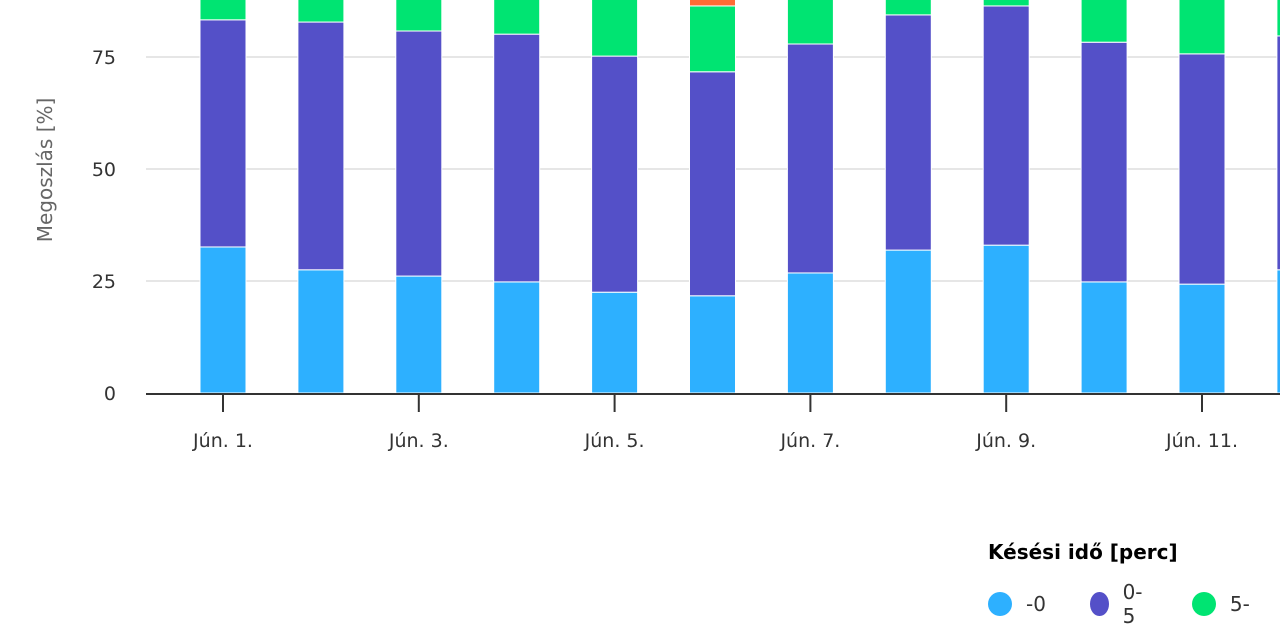  I want to click on legend-label: 0-5, so click(1132, 604).